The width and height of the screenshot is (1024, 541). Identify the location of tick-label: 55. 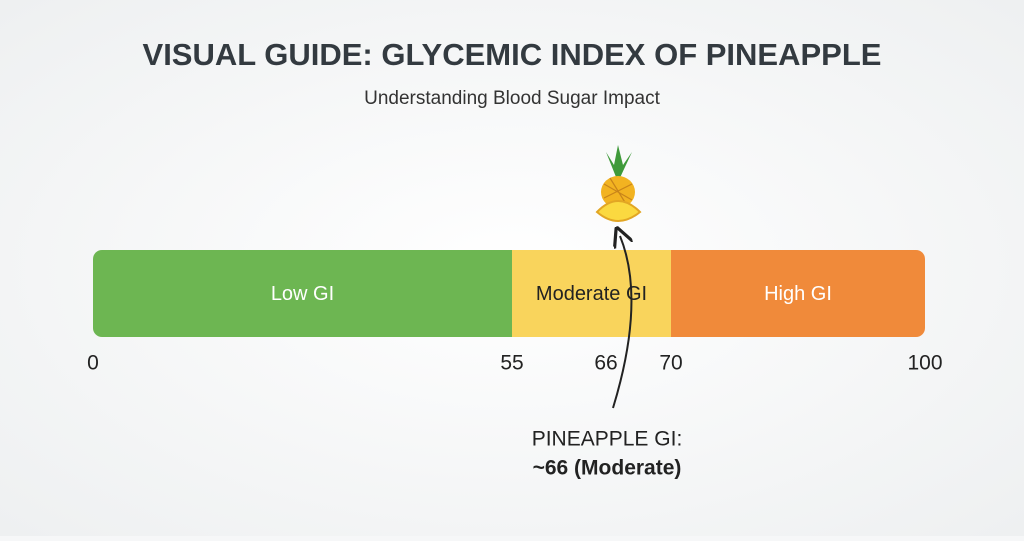
(511, 363).